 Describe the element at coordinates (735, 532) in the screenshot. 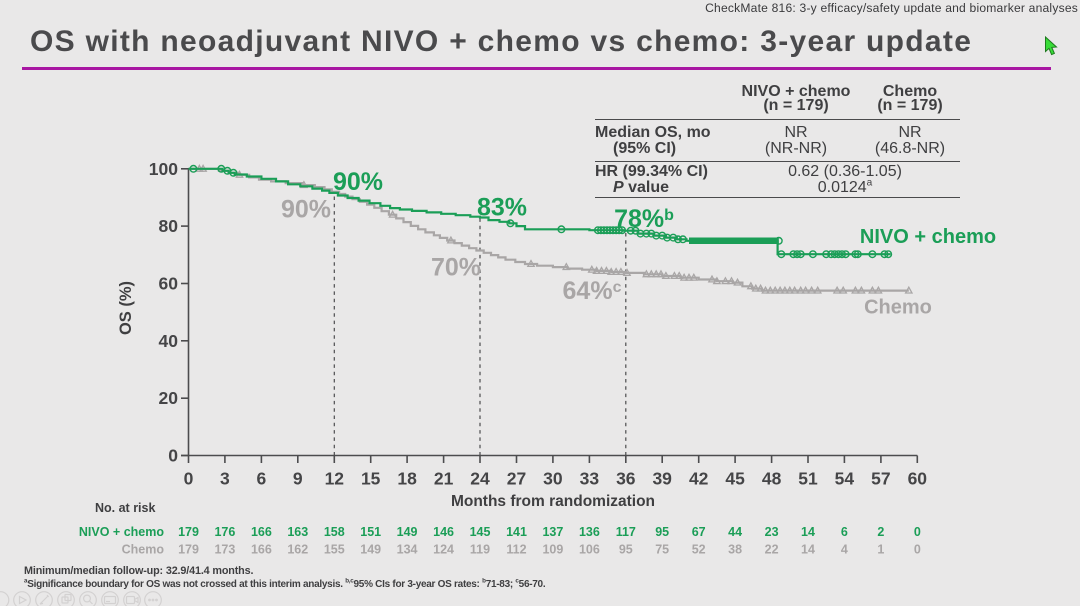

I see `svg-text: 44` at that location.